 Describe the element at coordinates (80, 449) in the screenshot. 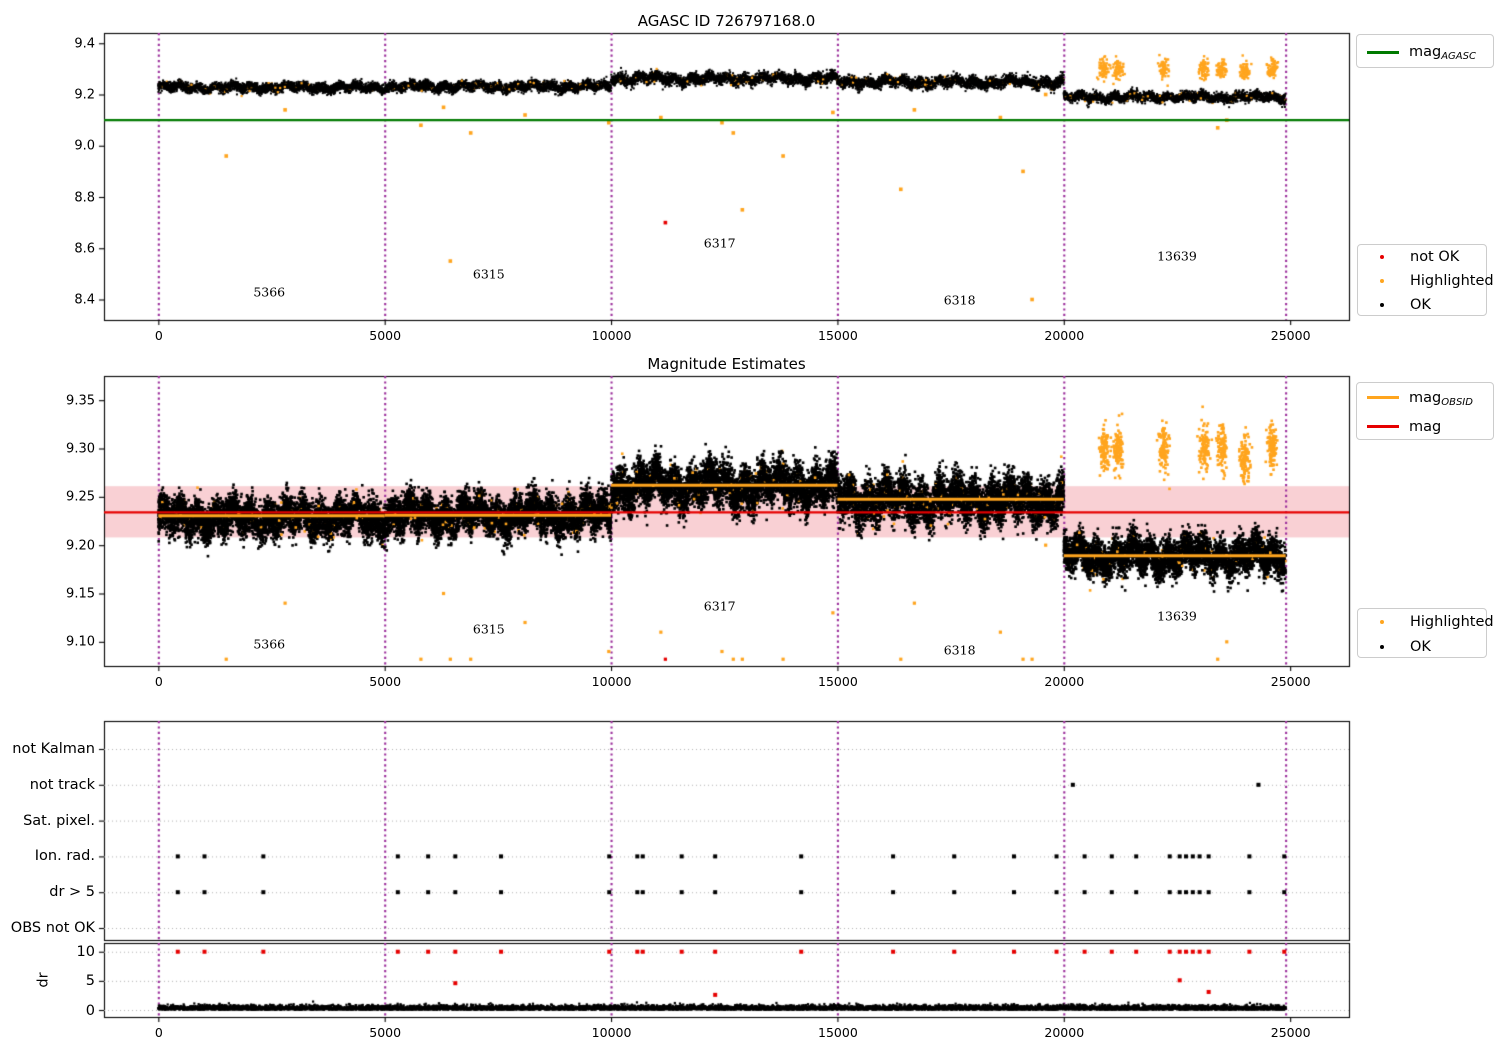

I see `mid-ytick-4: 9.30` at that location.